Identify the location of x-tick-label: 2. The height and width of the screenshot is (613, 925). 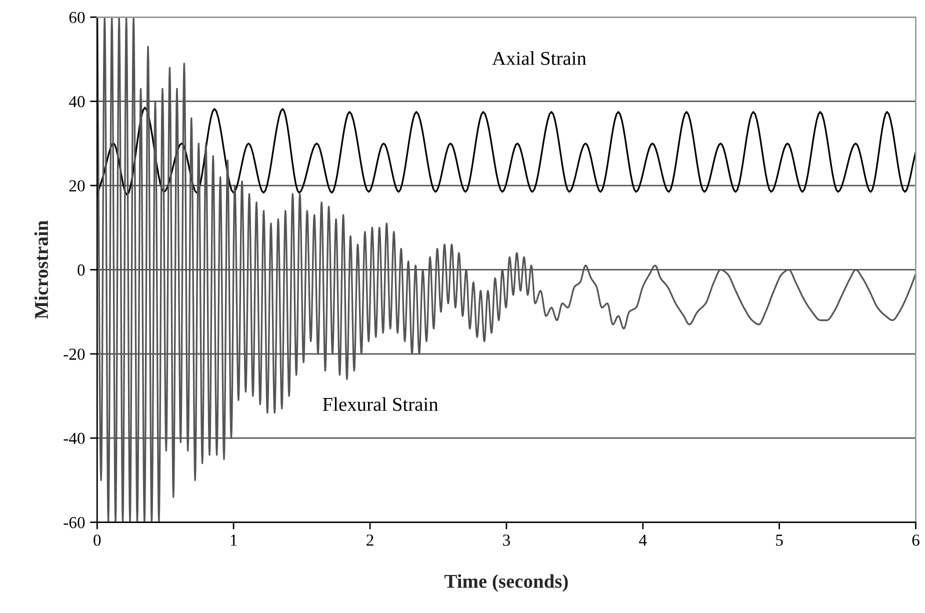
(370, 540).